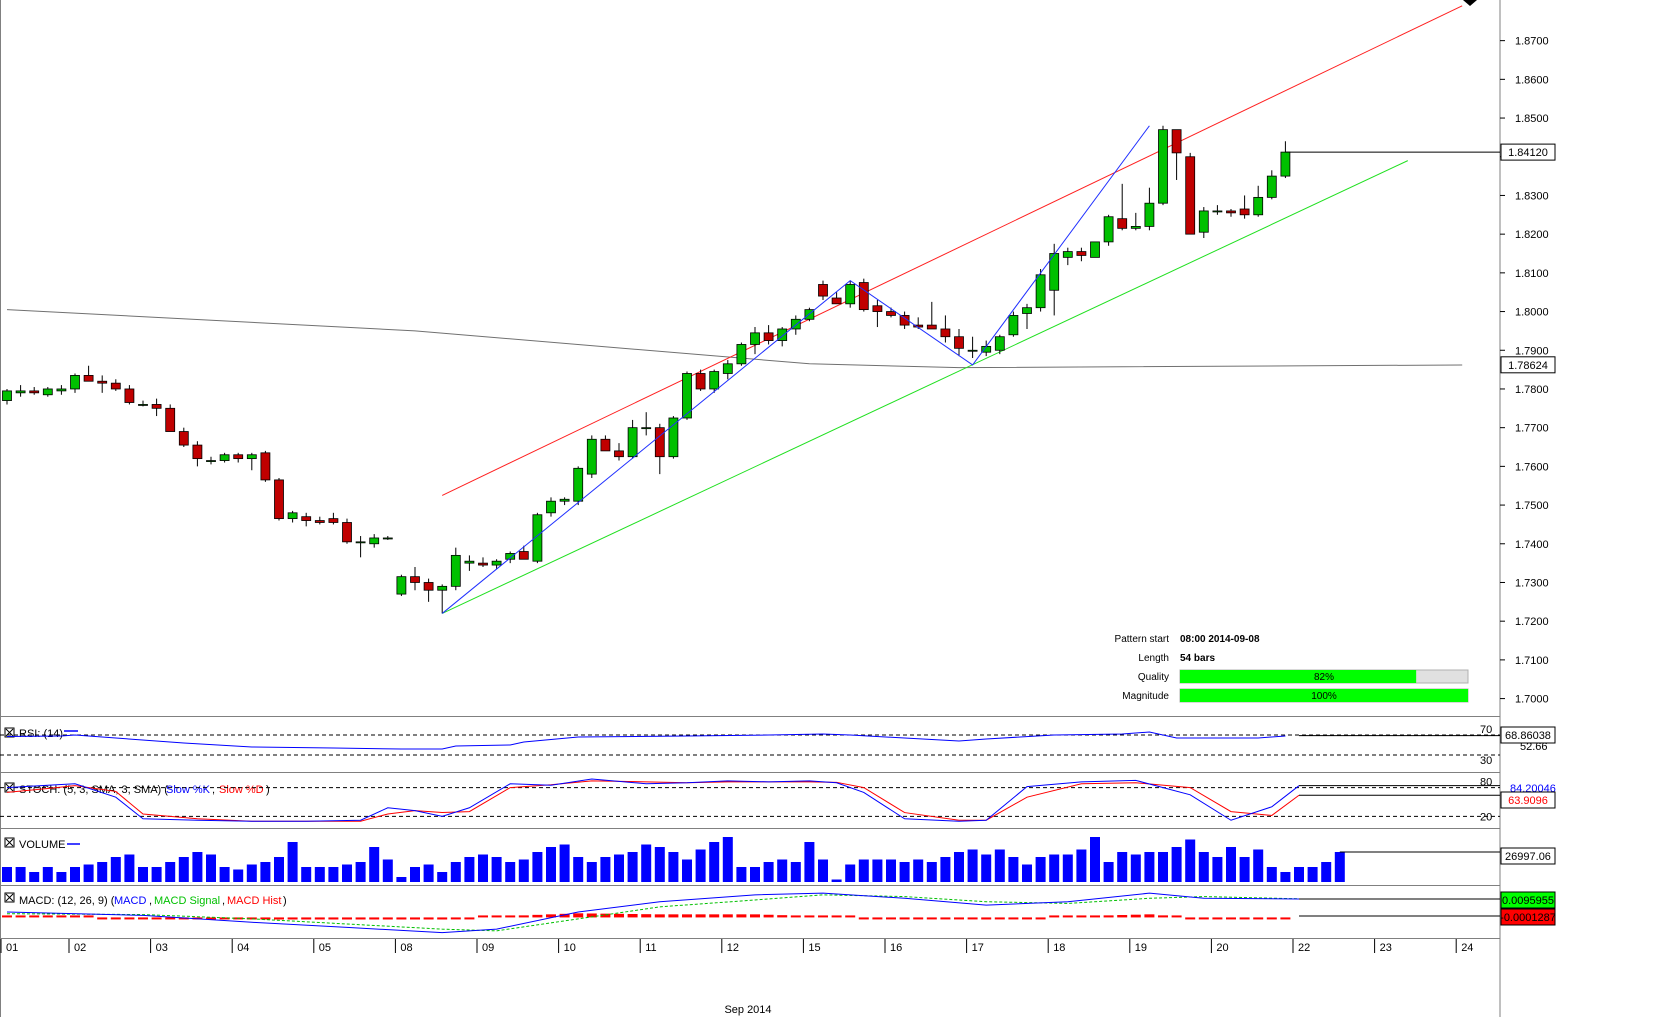 The height and width of the screenshot is (1017, 1655). Describe the element at coordinates (1222, 948) in the screenshot. I see `time-tick-label: 20` at that location.